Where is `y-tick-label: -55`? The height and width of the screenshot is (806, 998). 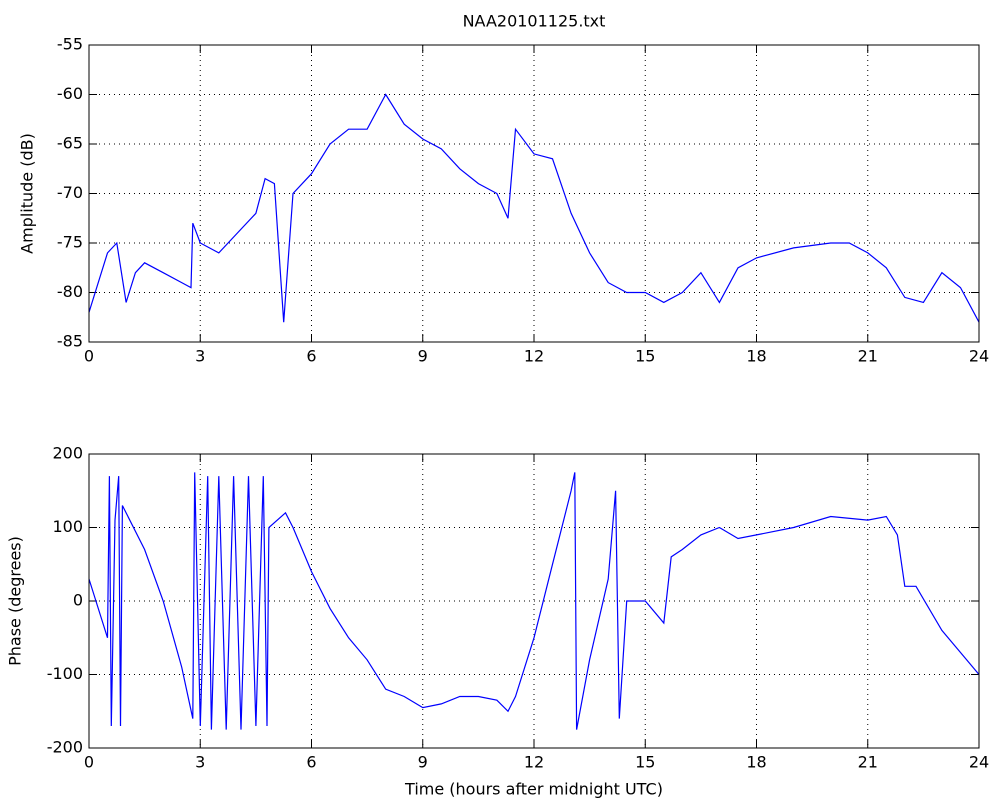 y-tick-label: -55 is located at coordinates (70, 44).